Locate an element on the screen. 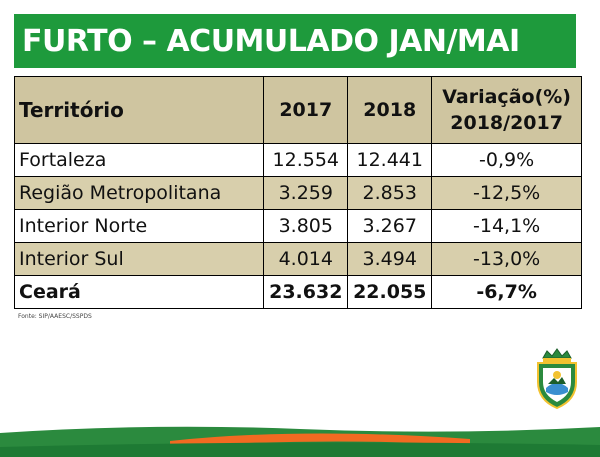 The width and height of the screenshot is (600, 457). source-note: Fonte: SIP/AAESC/SSPDS is located at coordinates (55, 316).